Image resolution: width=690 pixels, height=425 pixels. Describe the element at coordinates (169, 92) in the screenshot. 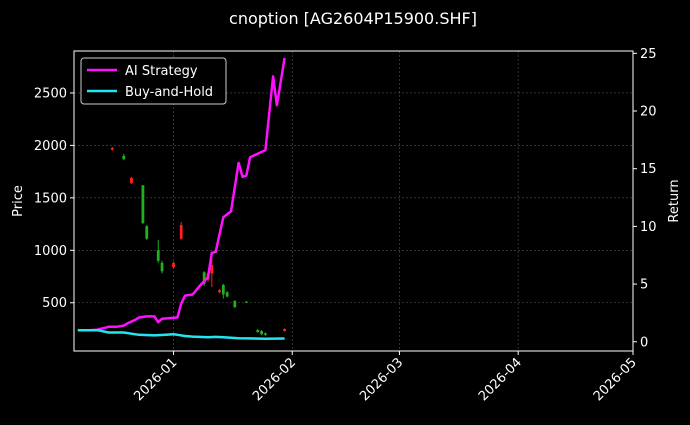

I see `legend-label-buy-and-hold: Buy-and-Hold` at that location.